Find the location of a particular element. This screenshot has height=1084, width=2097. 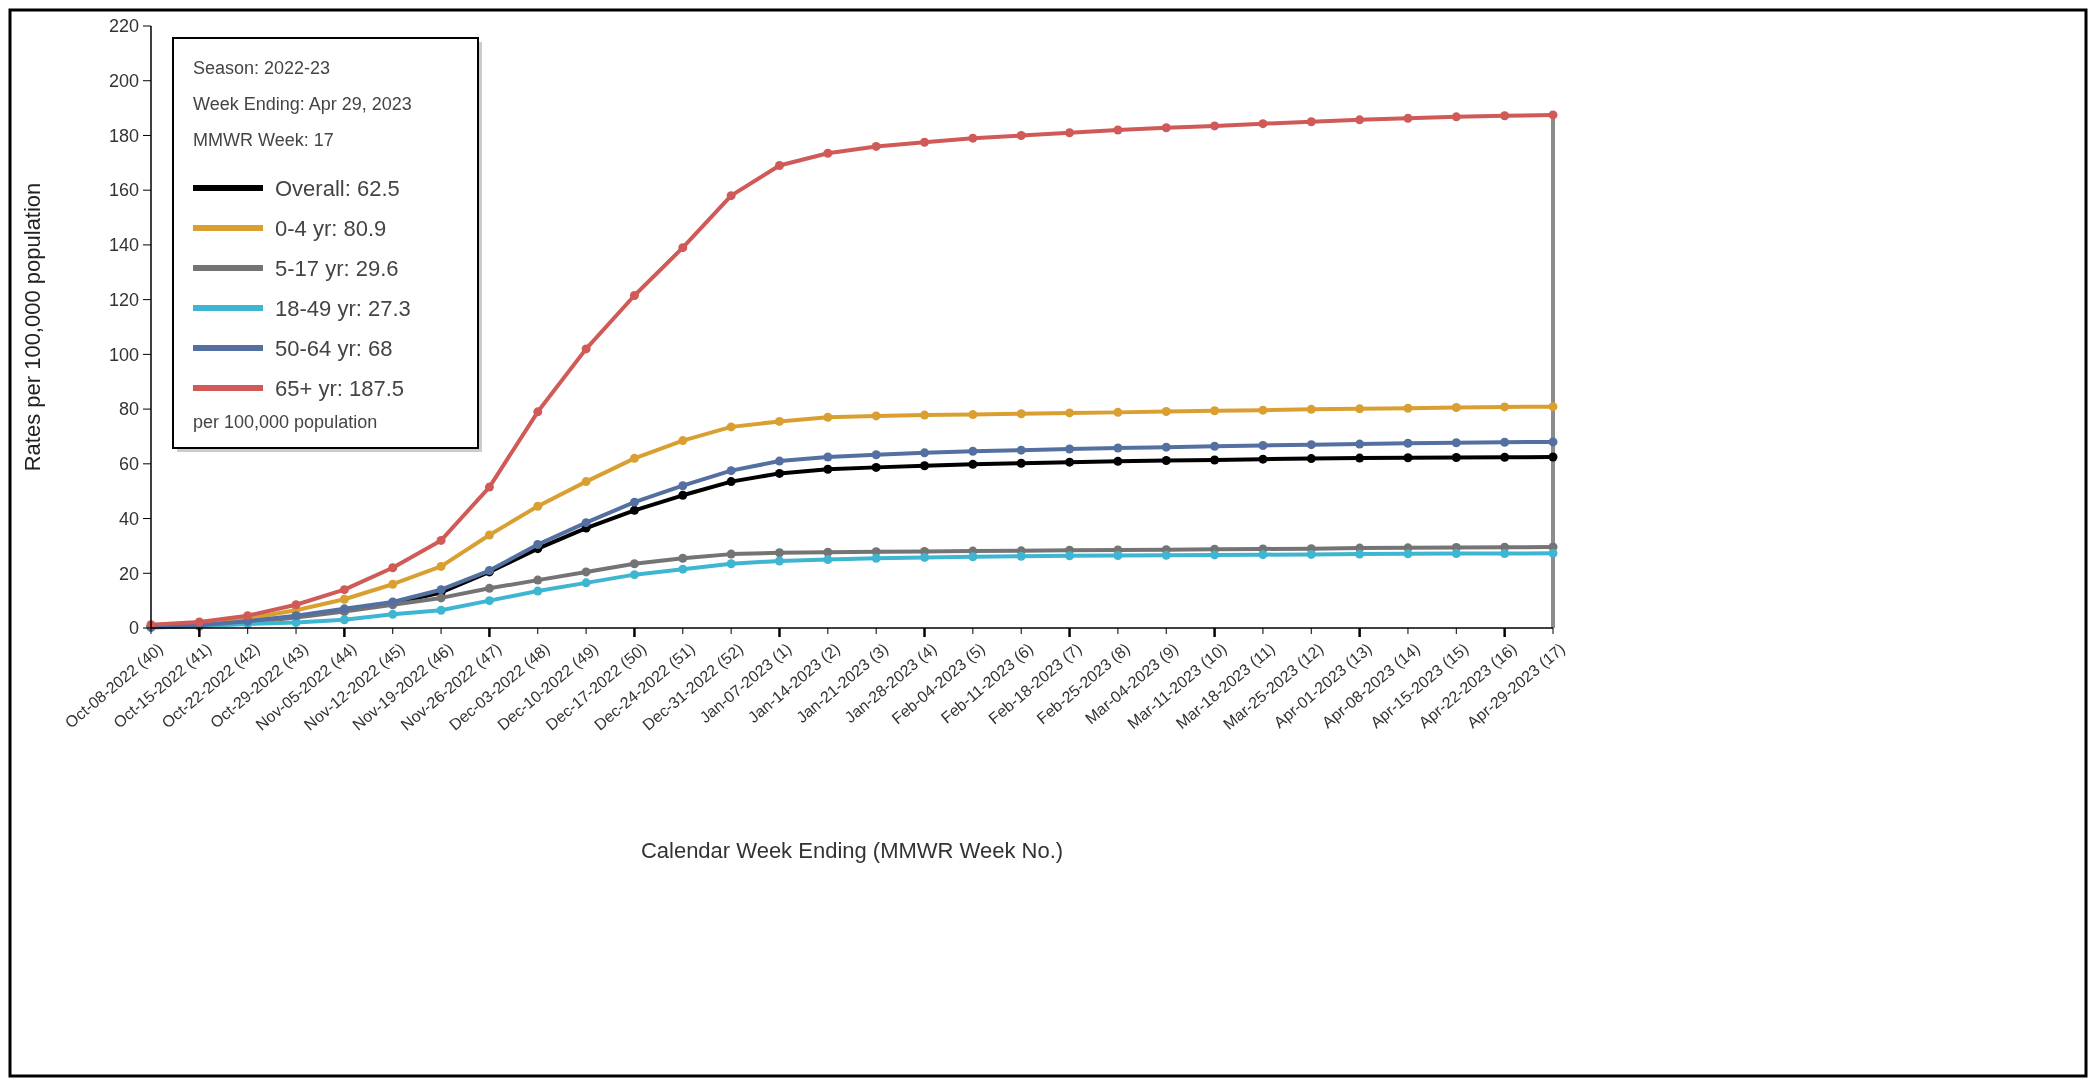

y-axis-title: Rates per 100,000 population is located at coordinates (32, 327).